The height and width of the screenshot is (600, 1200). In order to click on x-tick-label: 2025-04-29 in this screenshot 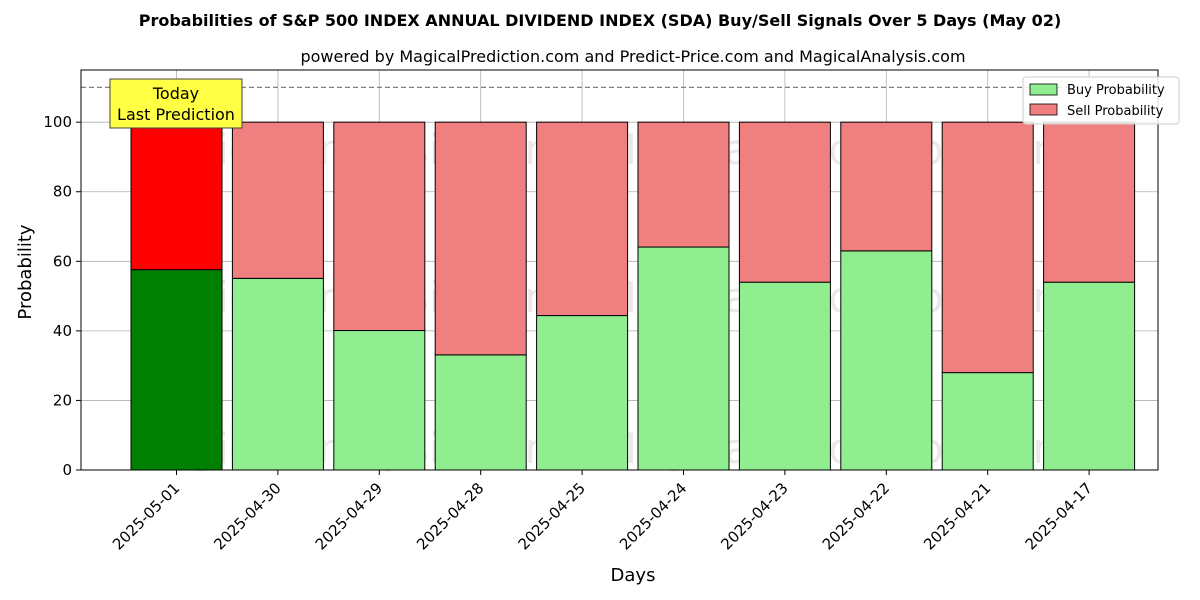, I will do `click(349, 516)`.